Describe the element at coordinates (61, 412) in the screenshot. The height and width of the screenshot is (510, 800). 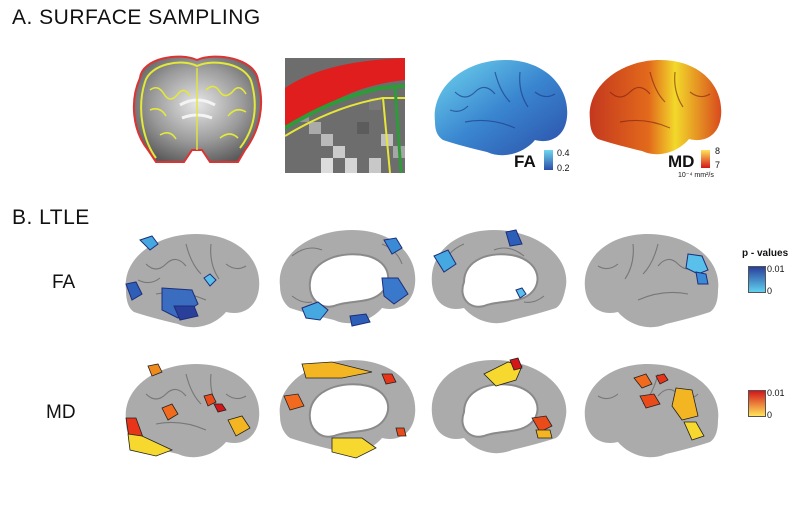
I see `row-label-md: MD` at that location.